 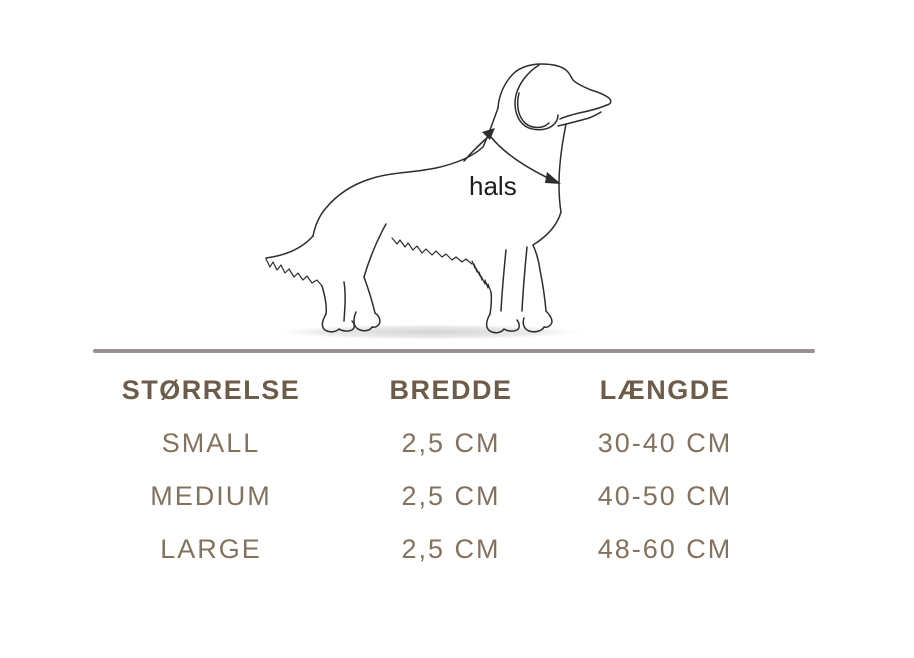 I want to click on belly-fur, so click(x=432, y=251).